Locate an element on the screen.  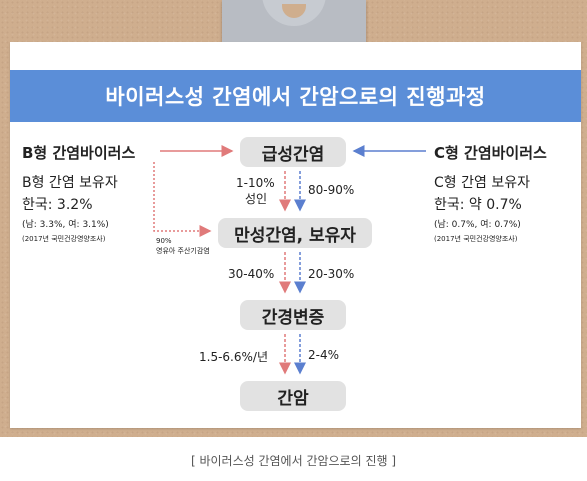
stage-acute-label: 급성간염 is located at coordinates (293, 154).